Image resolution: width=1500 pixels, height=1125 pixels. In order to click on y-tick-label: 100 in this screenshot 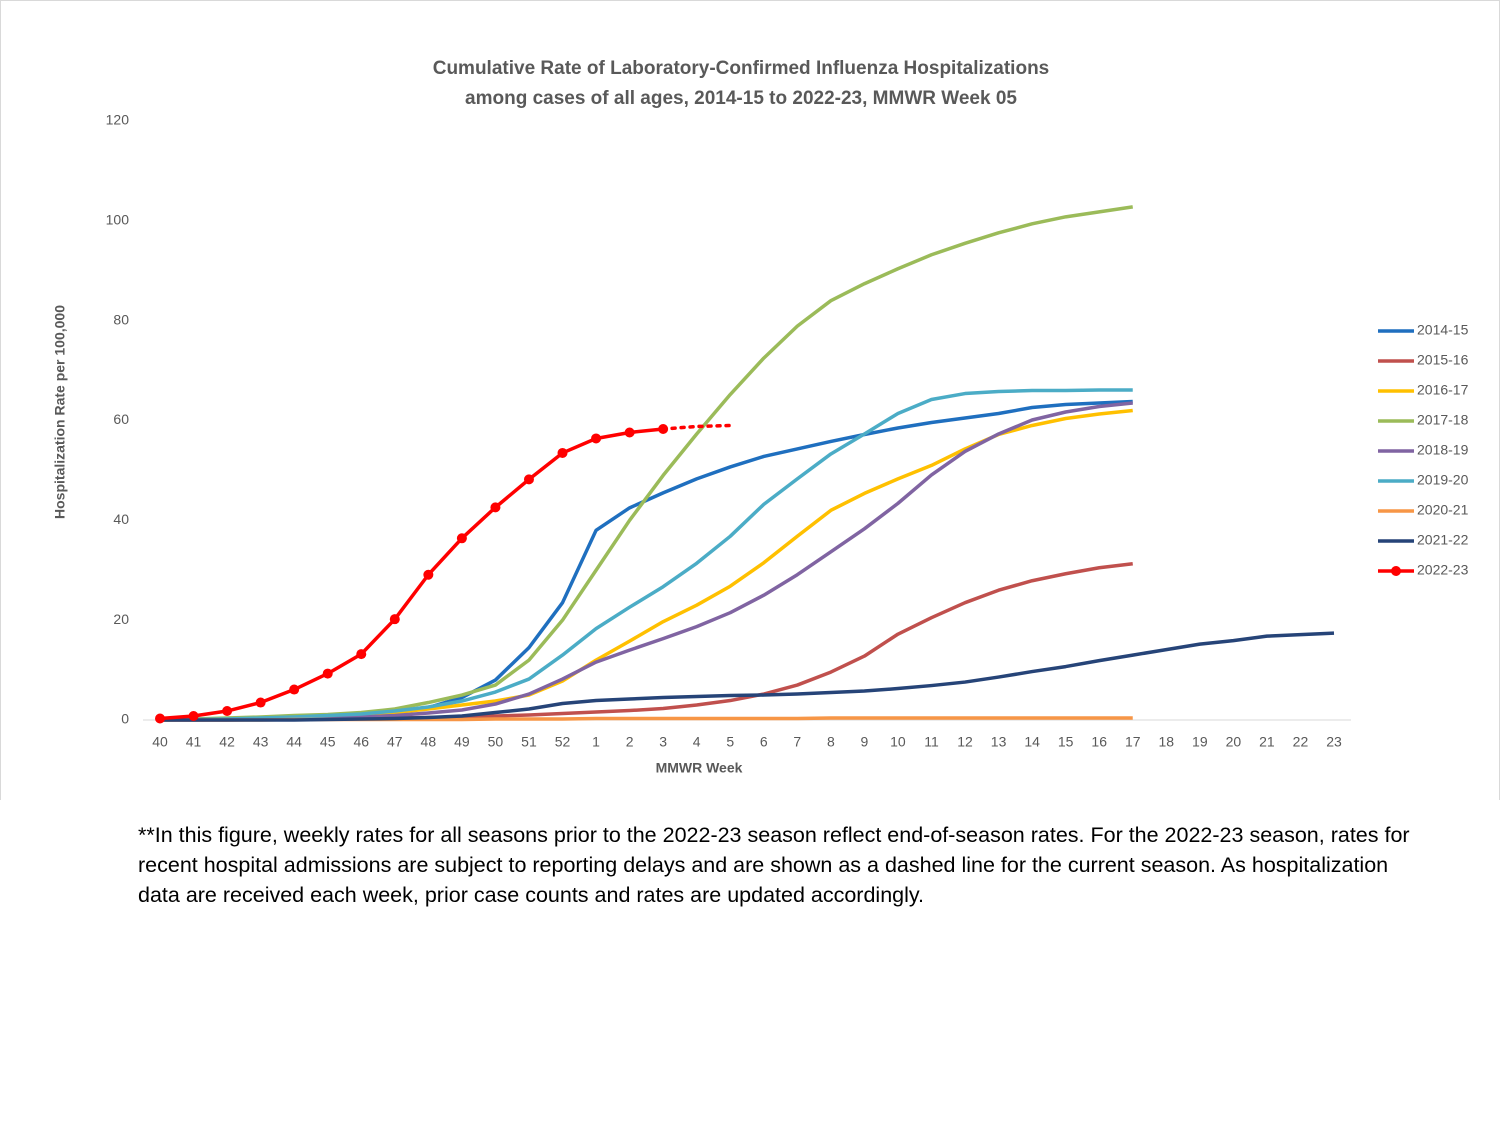, I will do `click(118, 220)`.